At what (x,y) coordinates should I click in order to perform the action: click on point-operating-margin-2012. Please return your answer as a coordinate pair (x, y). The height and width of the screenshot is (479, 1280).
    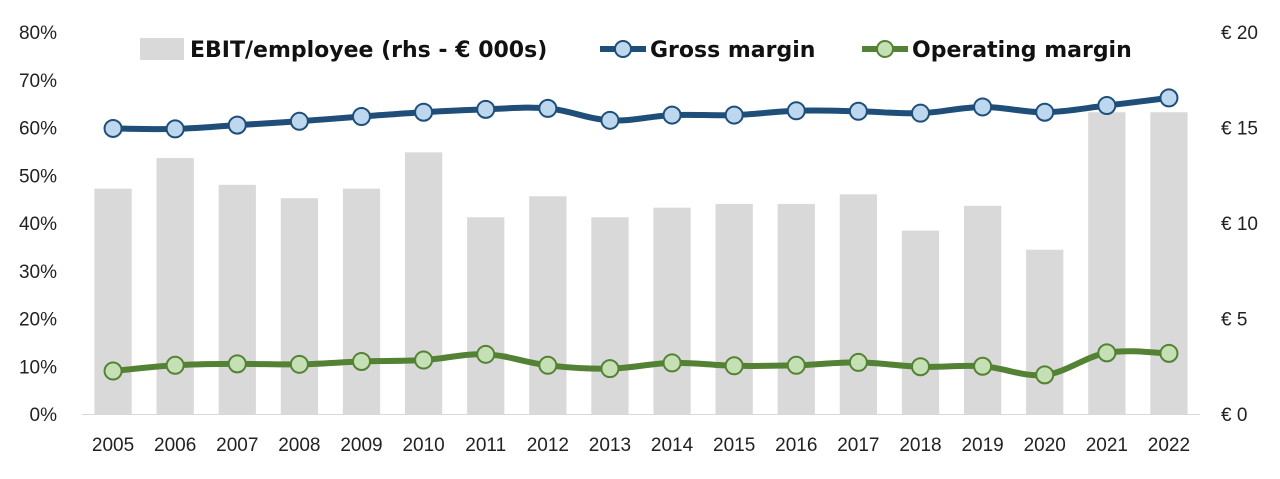
    Looking at the image, I should click on (548, 365).